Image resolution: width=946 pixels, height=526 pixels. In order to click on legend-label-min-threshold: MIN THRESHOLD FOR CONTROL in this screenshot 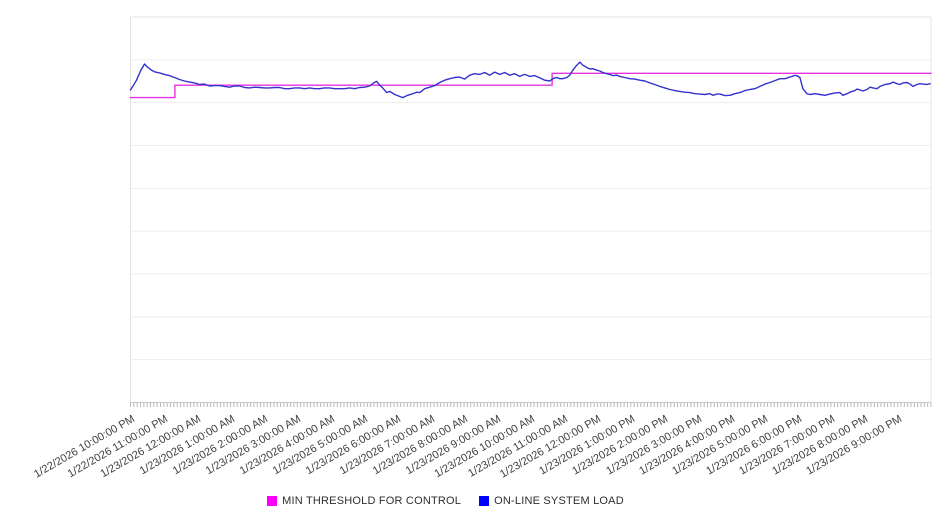, I will do `click(372, 501)`.